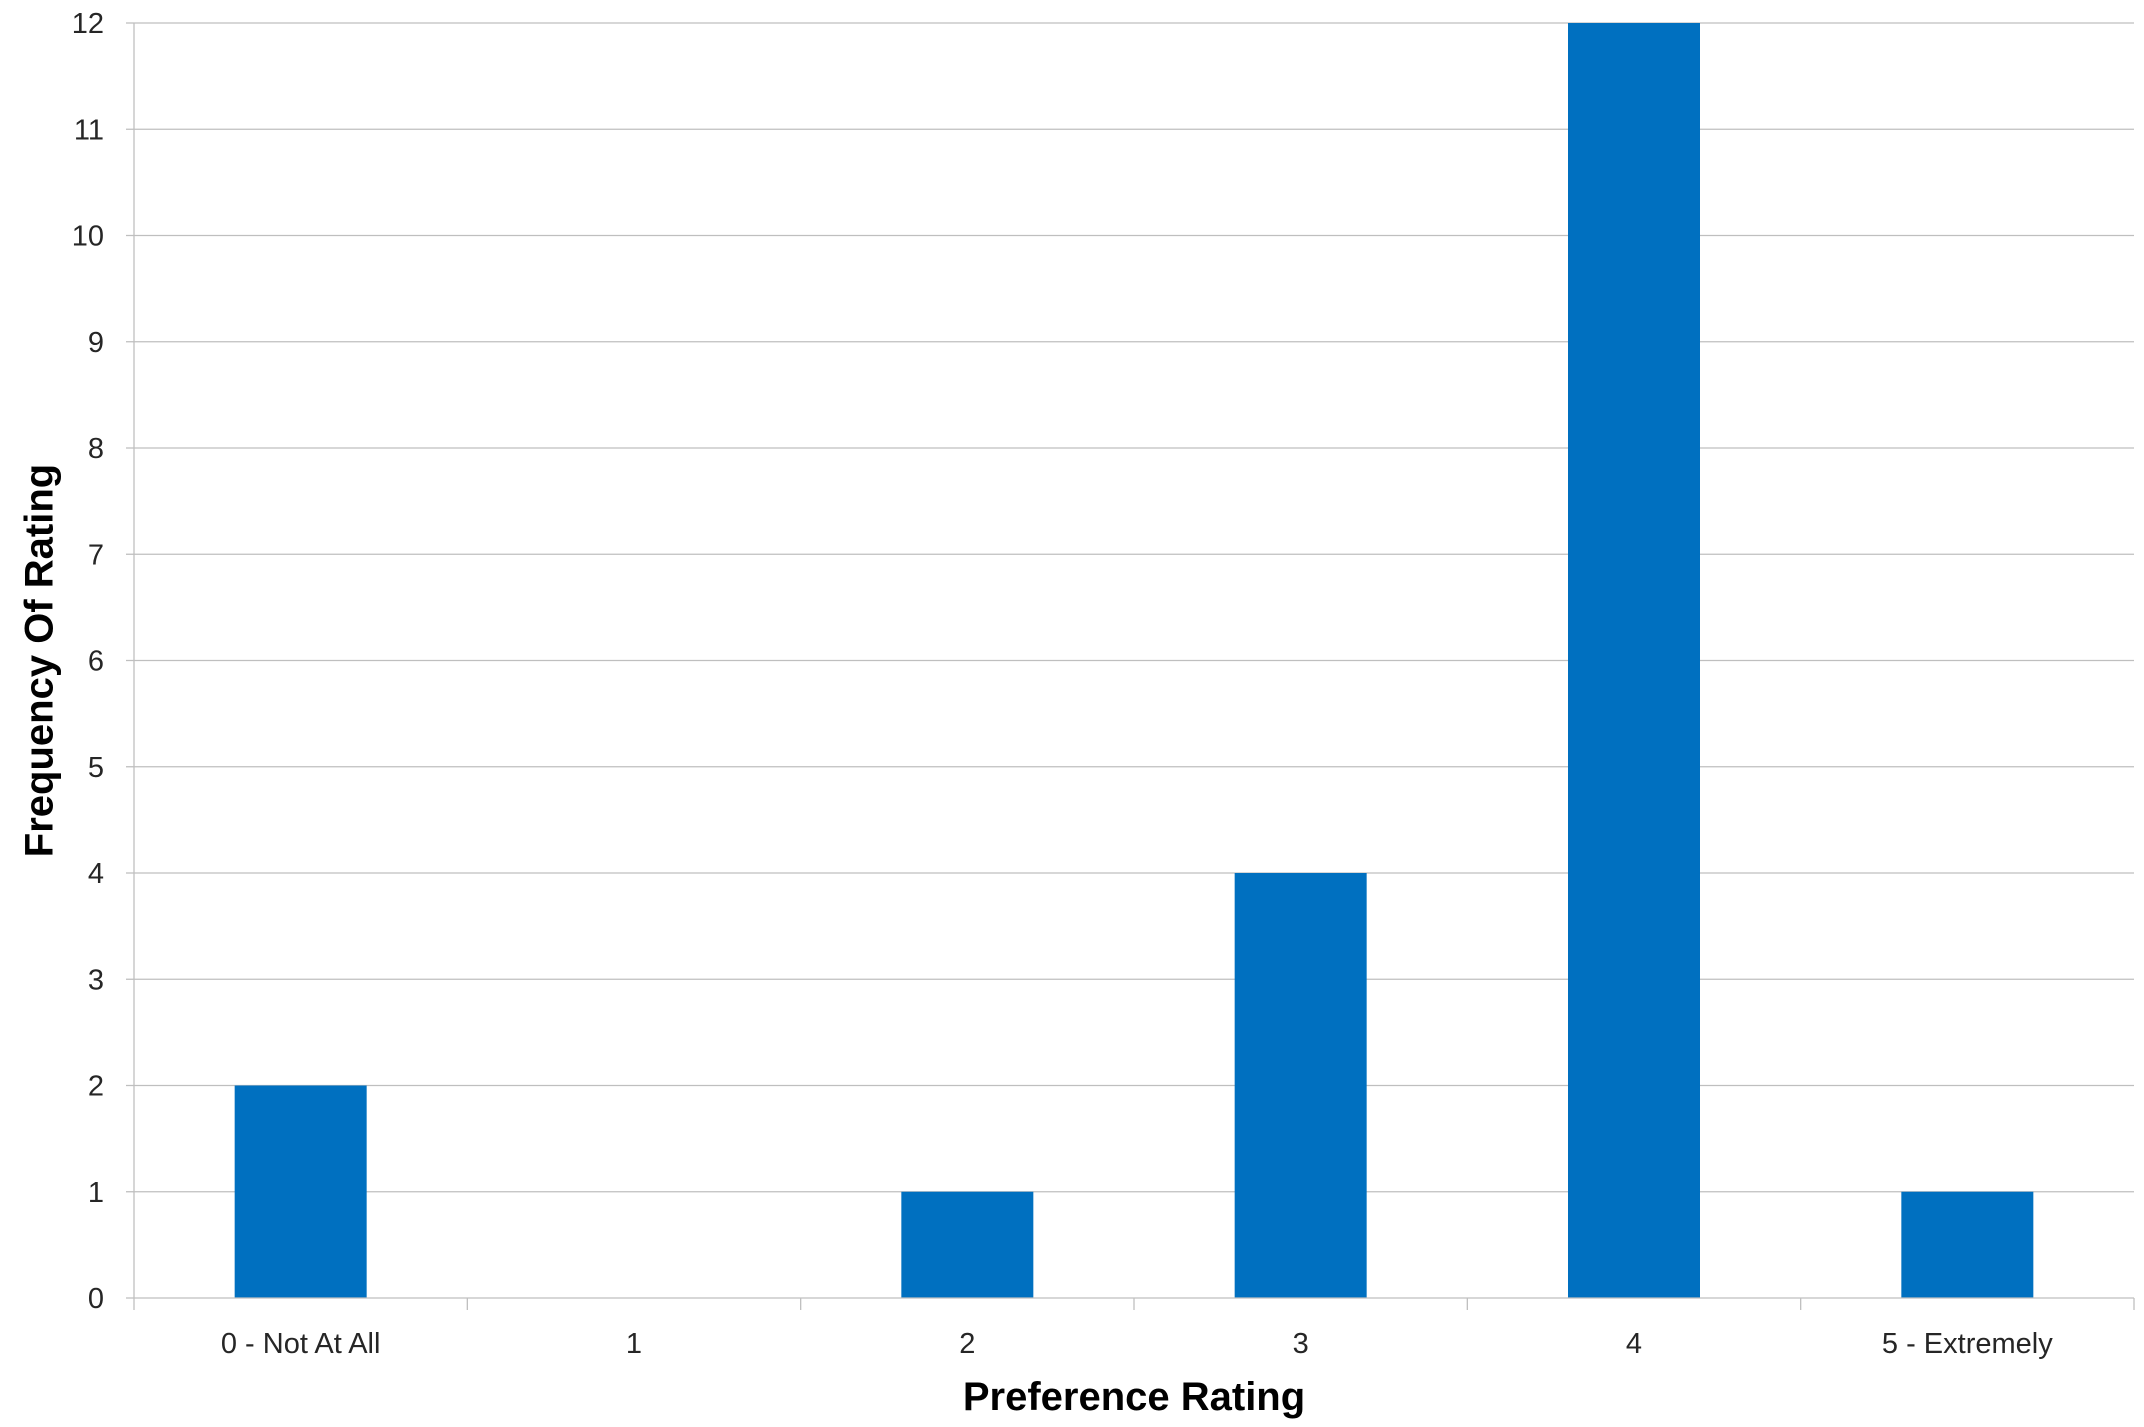  What do you see at coordinates (1967, 1344) in the screenshot?
I see `x-tick-label: 5 - Extremely` at bounding box center [1967, 1344].